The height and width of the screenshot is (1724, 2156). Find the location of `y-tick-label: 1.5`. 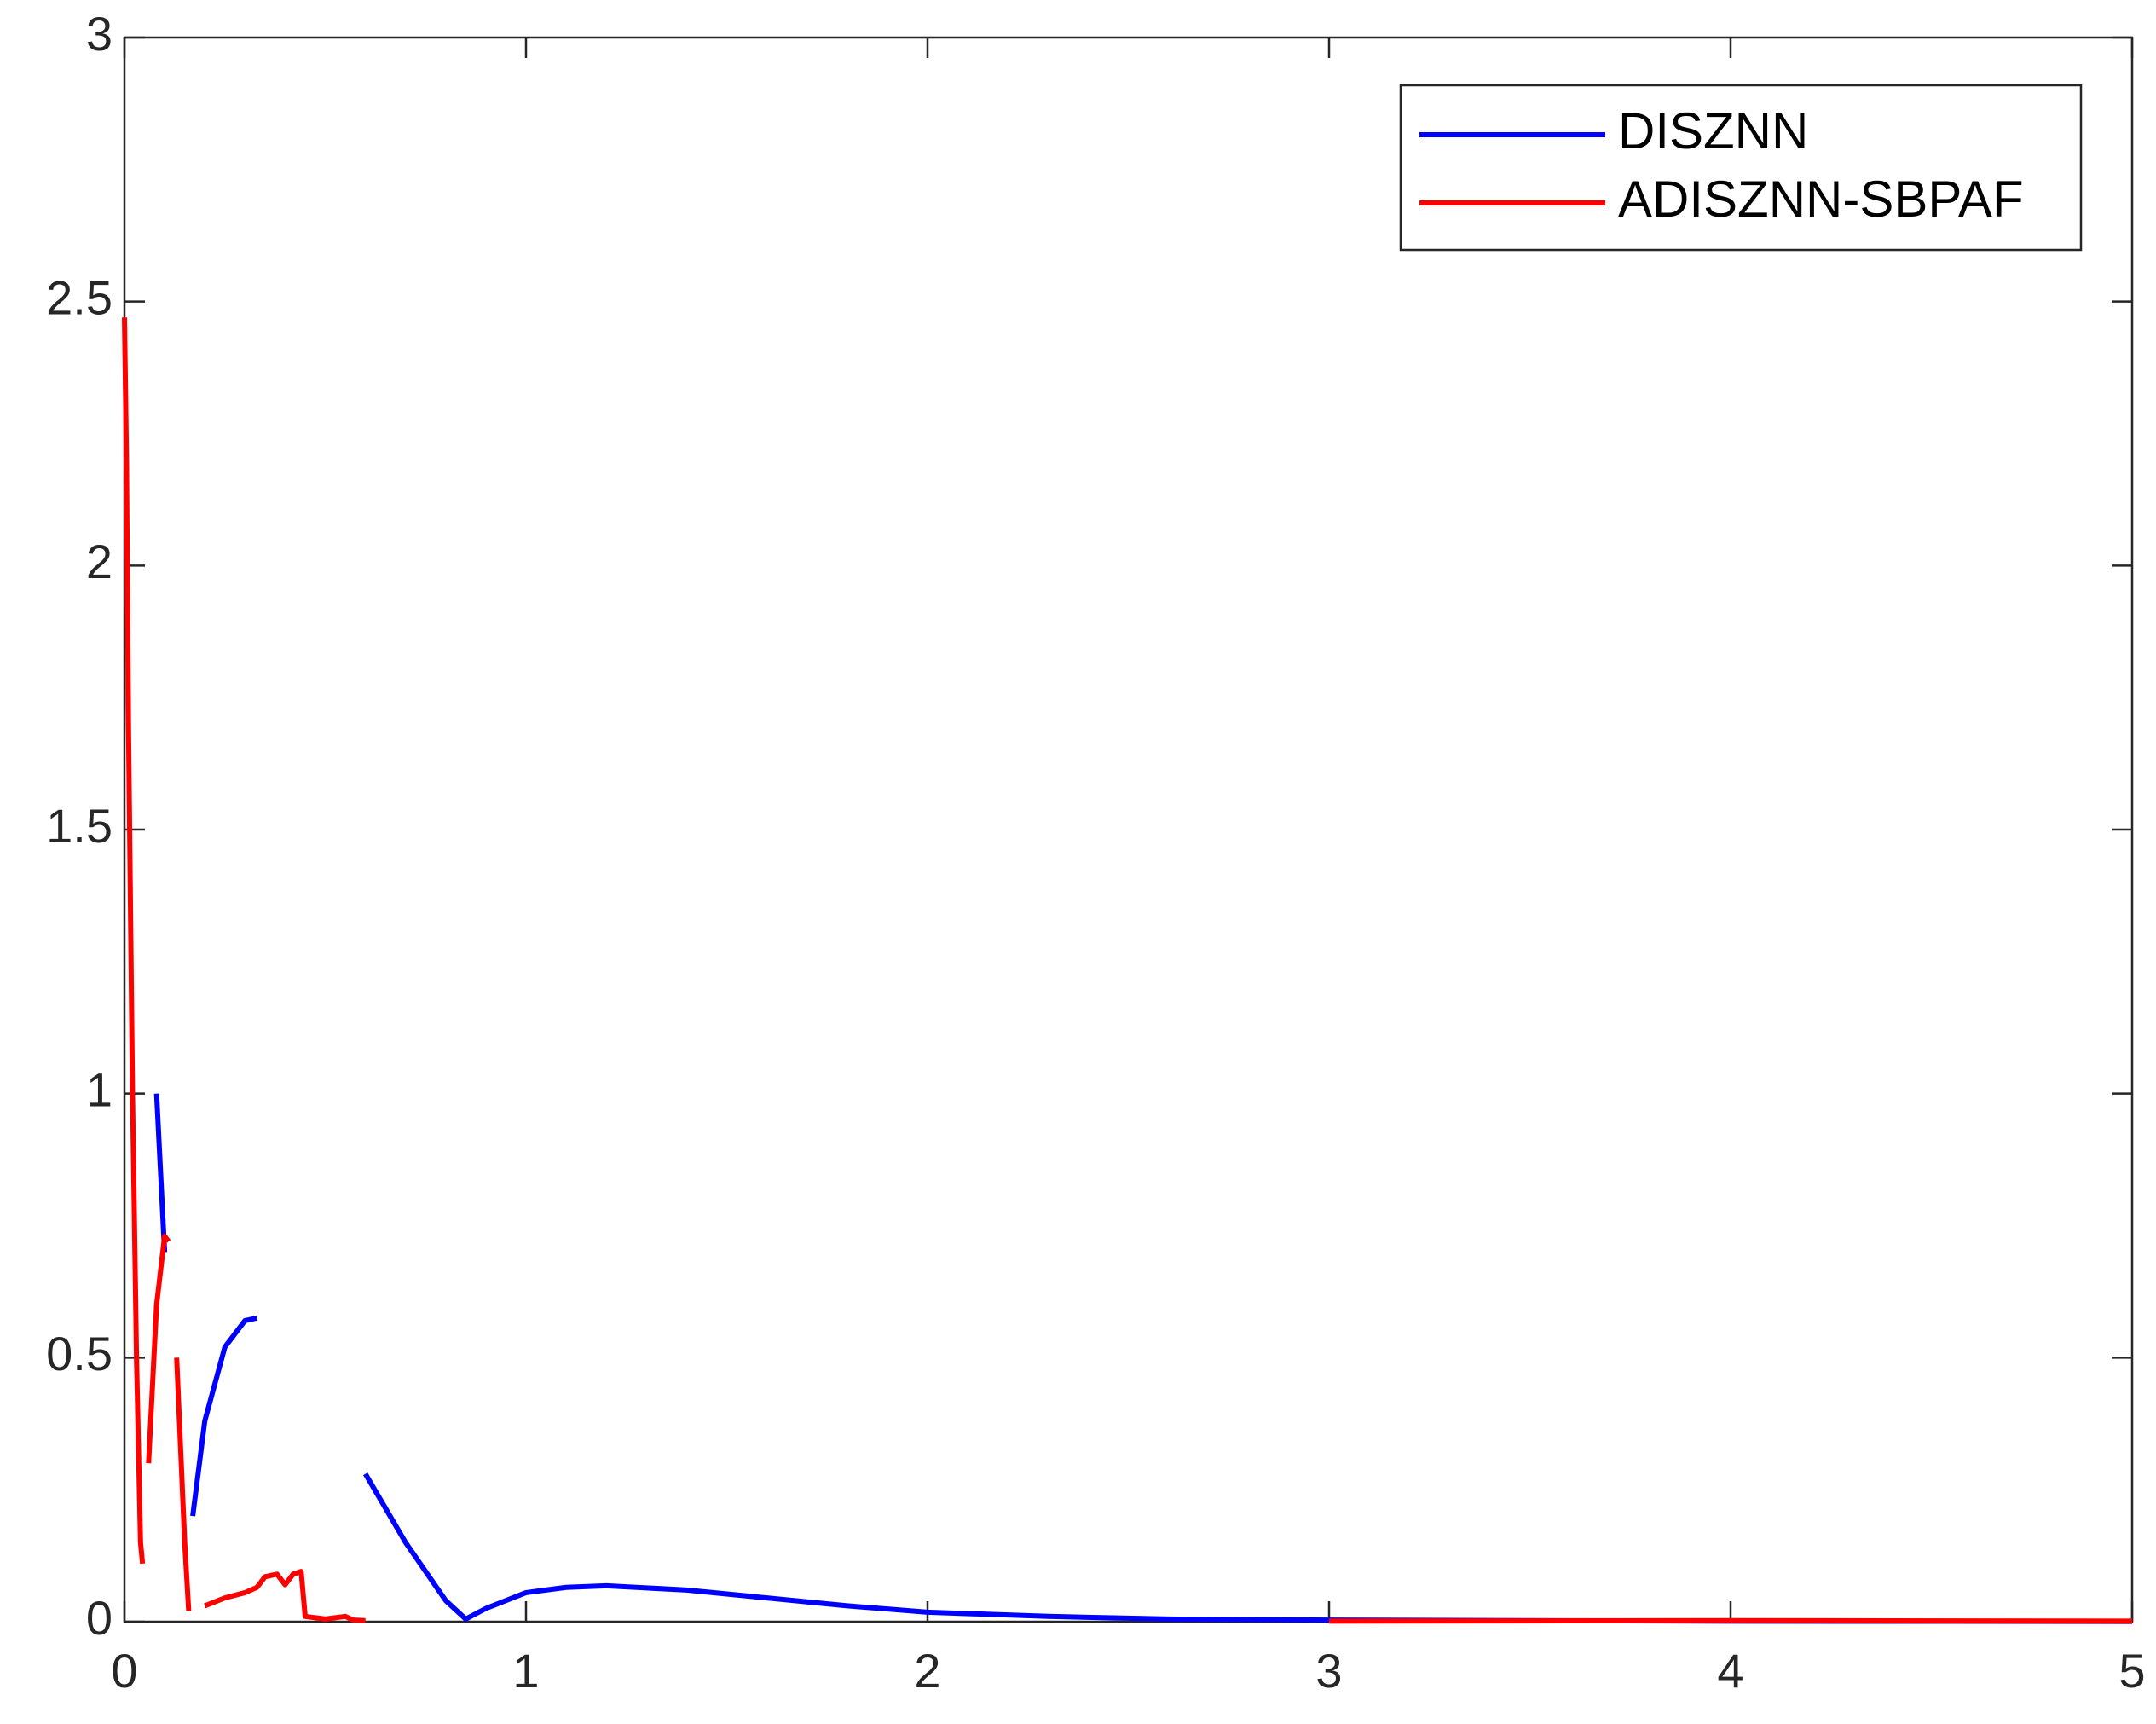

y-tick-label: 1.5 is located at coordinates (79, 826).